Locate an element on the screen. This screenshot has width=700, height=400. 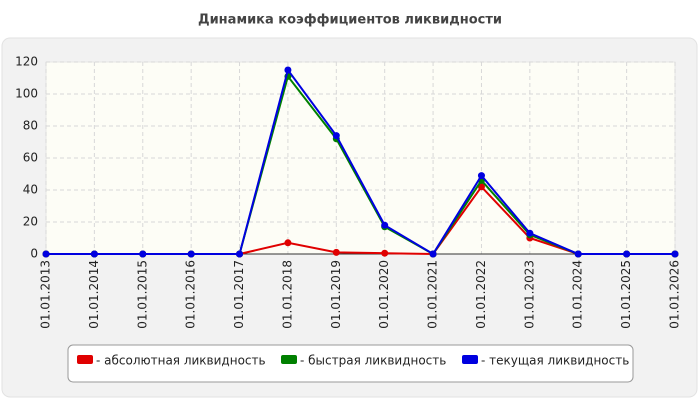
x-tick-label: 01.01.2018 is located at coordinates (287, 294).